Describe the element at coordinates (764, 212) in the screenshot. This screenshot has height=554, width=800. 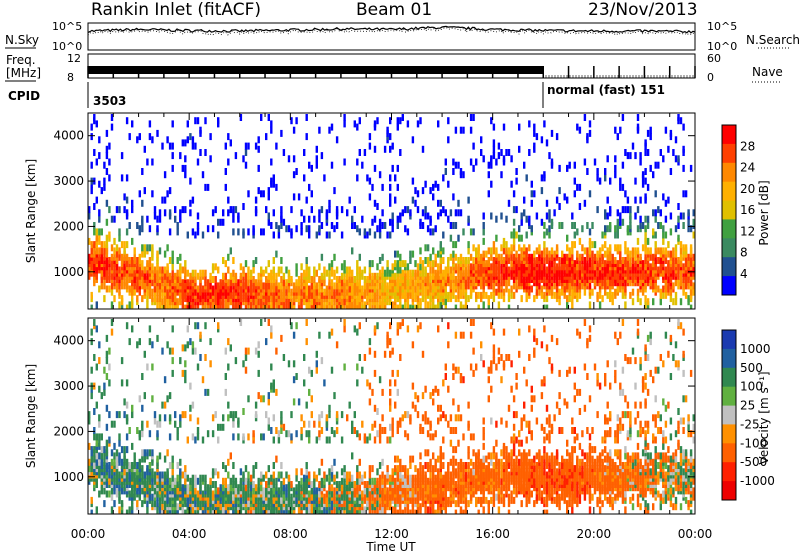
I see `power-colorbar-label: Power [dB]` at that location.